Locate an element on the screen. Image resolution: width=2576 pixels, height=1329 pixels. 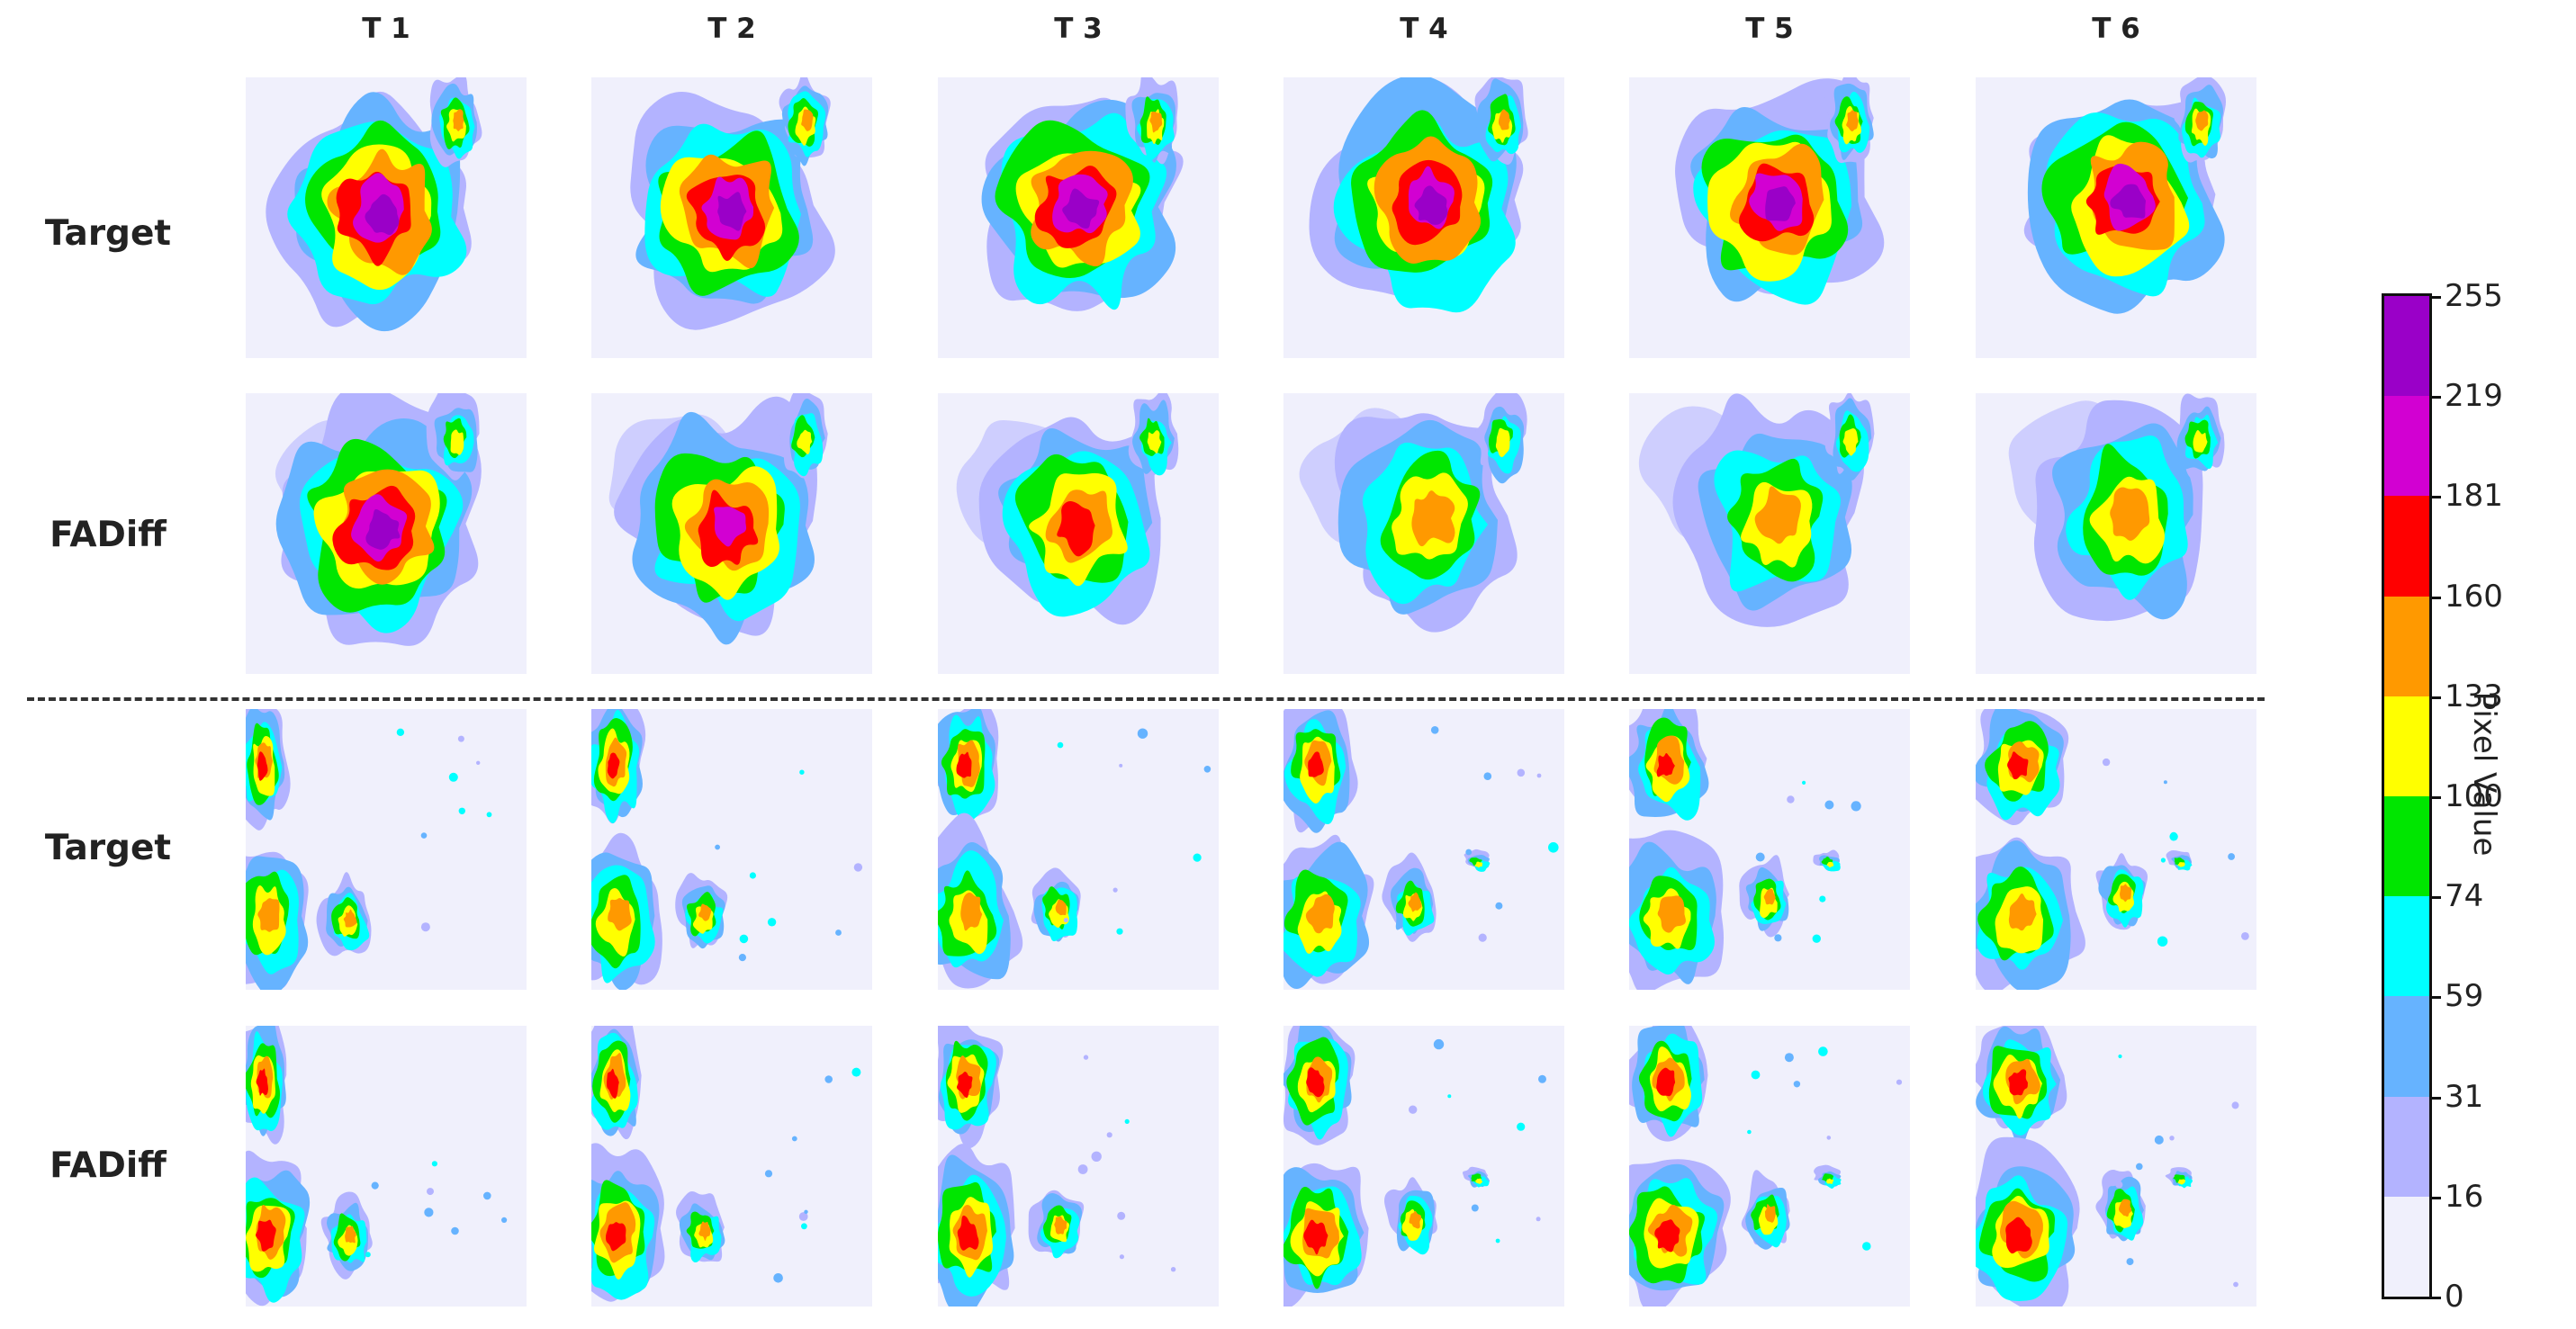
column-header-t1: T 1 is located at coordinates (386, 29).